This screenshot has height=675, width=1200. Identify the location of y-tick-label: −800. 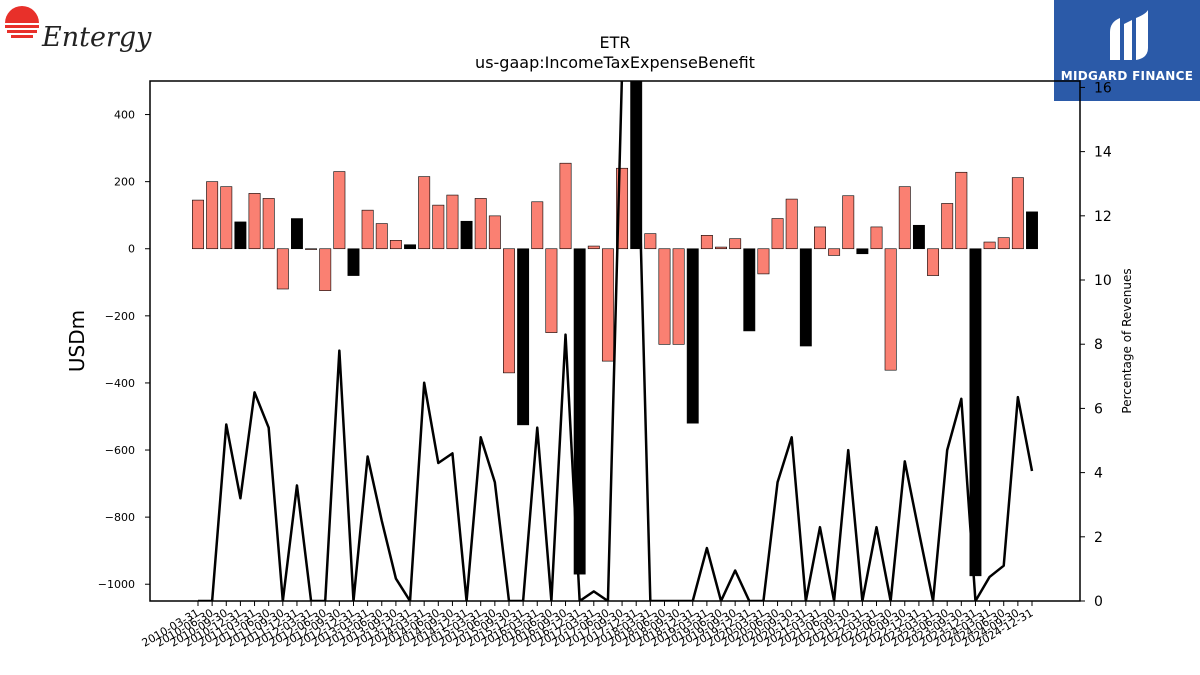
(120, 517).